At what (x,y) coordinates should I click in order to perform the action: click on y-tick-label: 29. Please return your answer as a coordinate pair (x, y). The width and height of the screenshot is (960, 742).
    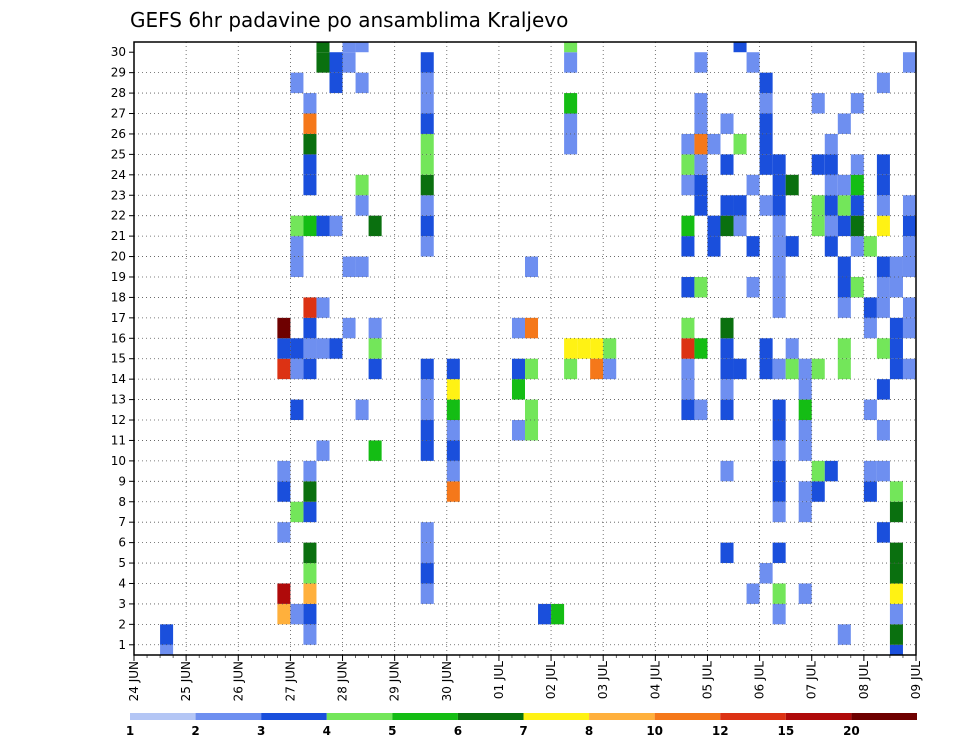
    Looking at the image, I should click on (118, 73).